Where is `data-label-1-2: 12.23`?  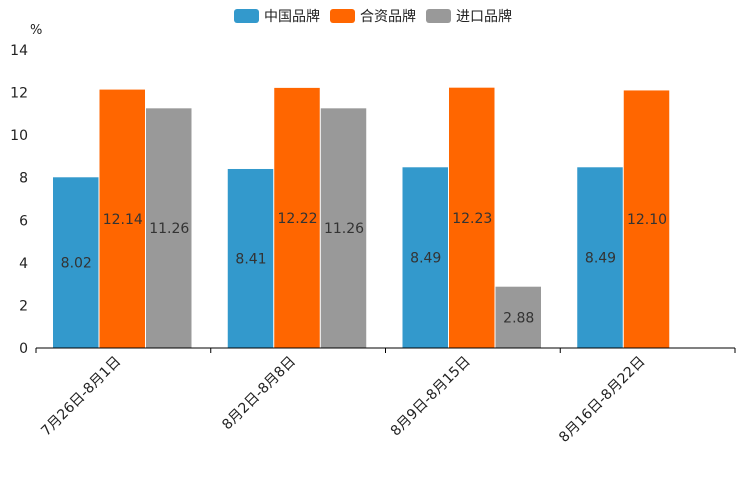
data-label-1-2: 12.23 is located at coordinates (472, 219).